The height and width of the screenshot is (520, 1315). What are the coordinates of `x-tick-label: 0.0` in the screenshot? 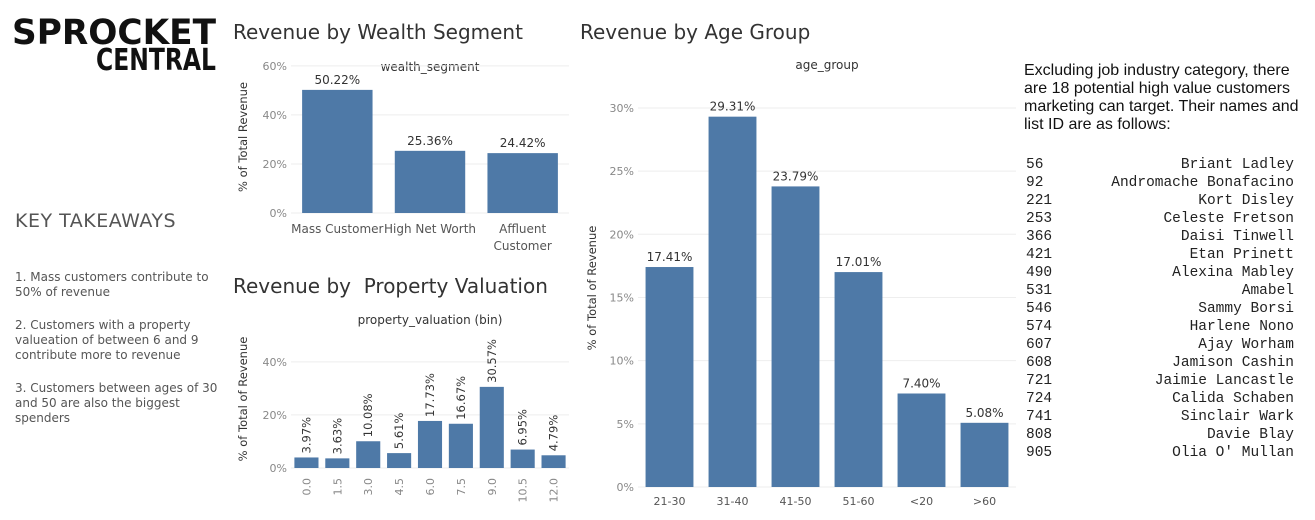 It's located at (306, 487).